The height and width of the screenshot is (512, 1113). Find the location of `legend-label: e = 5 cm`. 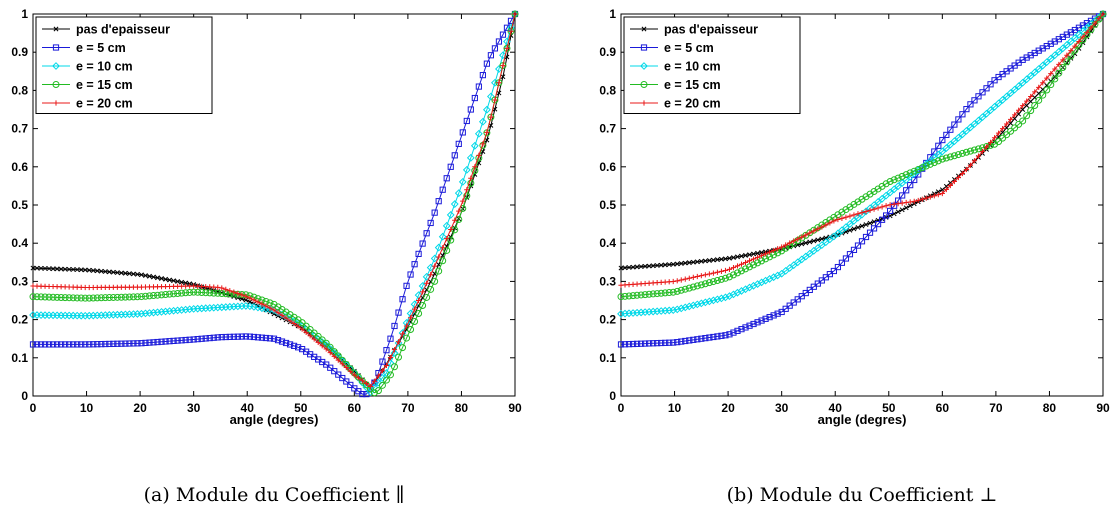

legend-label: e = 5 cm is located at coordinates (101, 48).